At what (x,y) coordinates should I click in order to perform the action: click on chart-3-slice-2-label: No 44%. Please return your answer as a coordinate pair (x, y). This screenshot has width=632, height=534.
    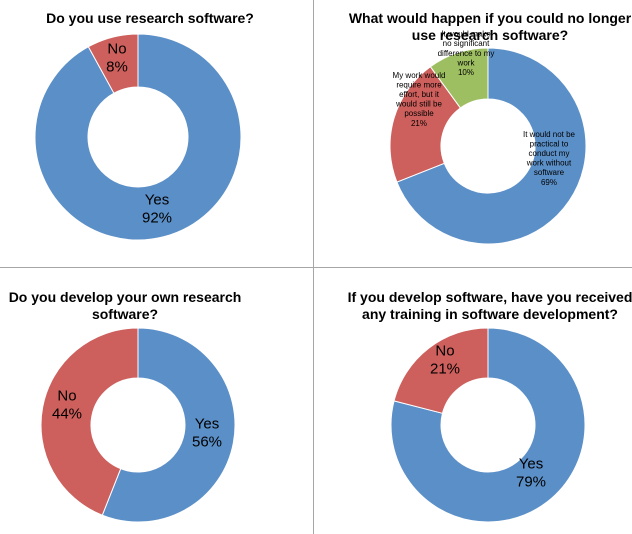
    Looking at the image, I should click on (67, 404).